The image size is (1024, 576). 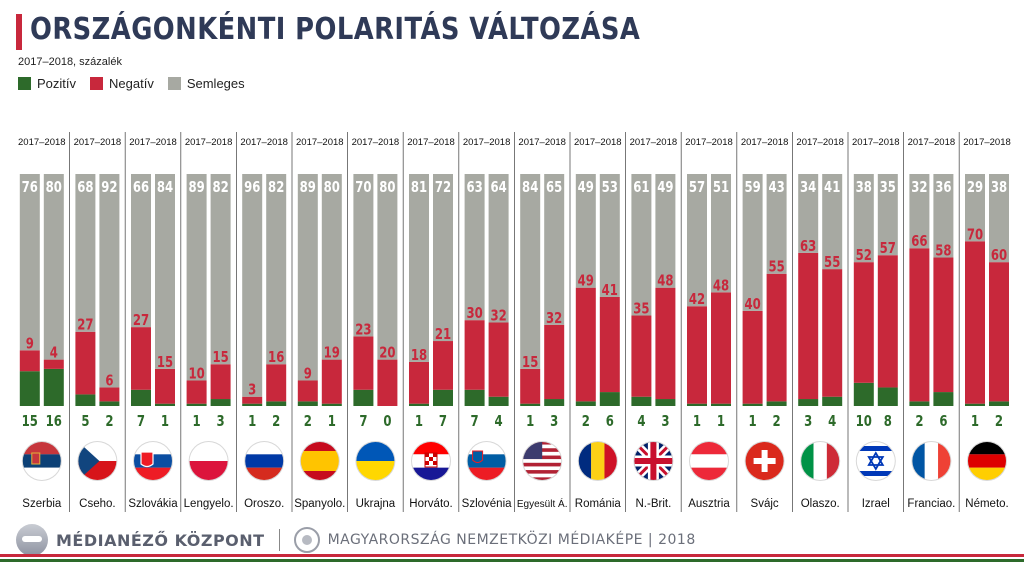 I want to click on spain-flag-icon, so click(x=319, y=461).